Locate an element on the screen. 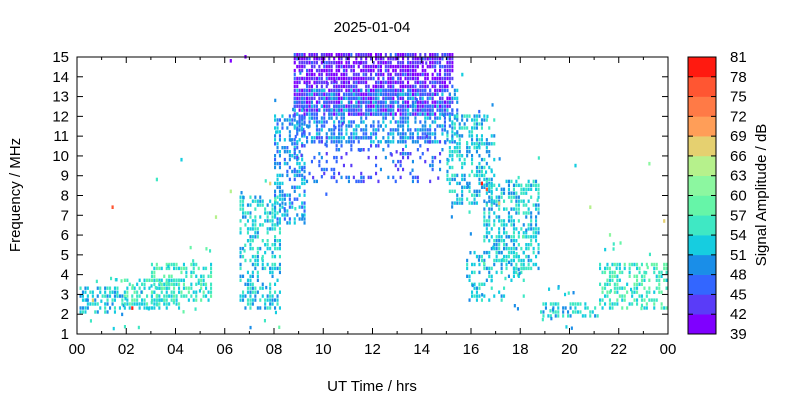  y-tick-label: 9 is located at coordinates (65, 176).